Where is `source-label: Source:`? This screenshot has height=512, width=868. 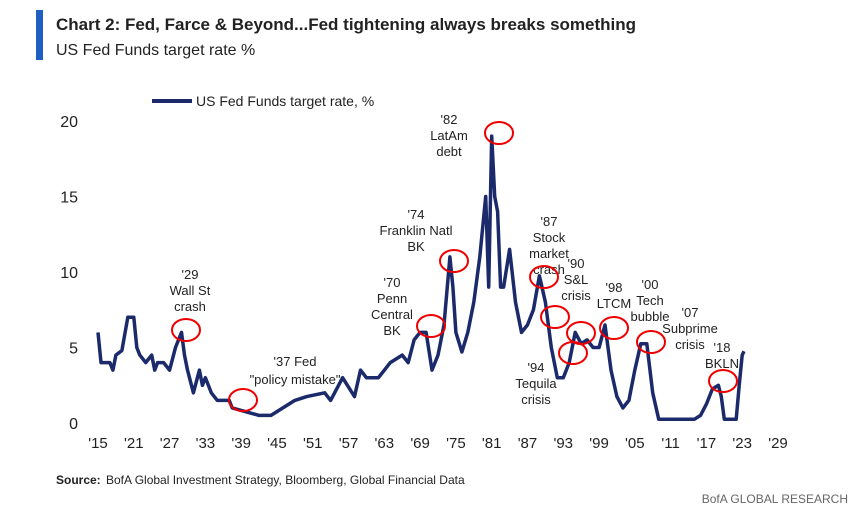 source-label: Source: is located at coordinates (78, 480).